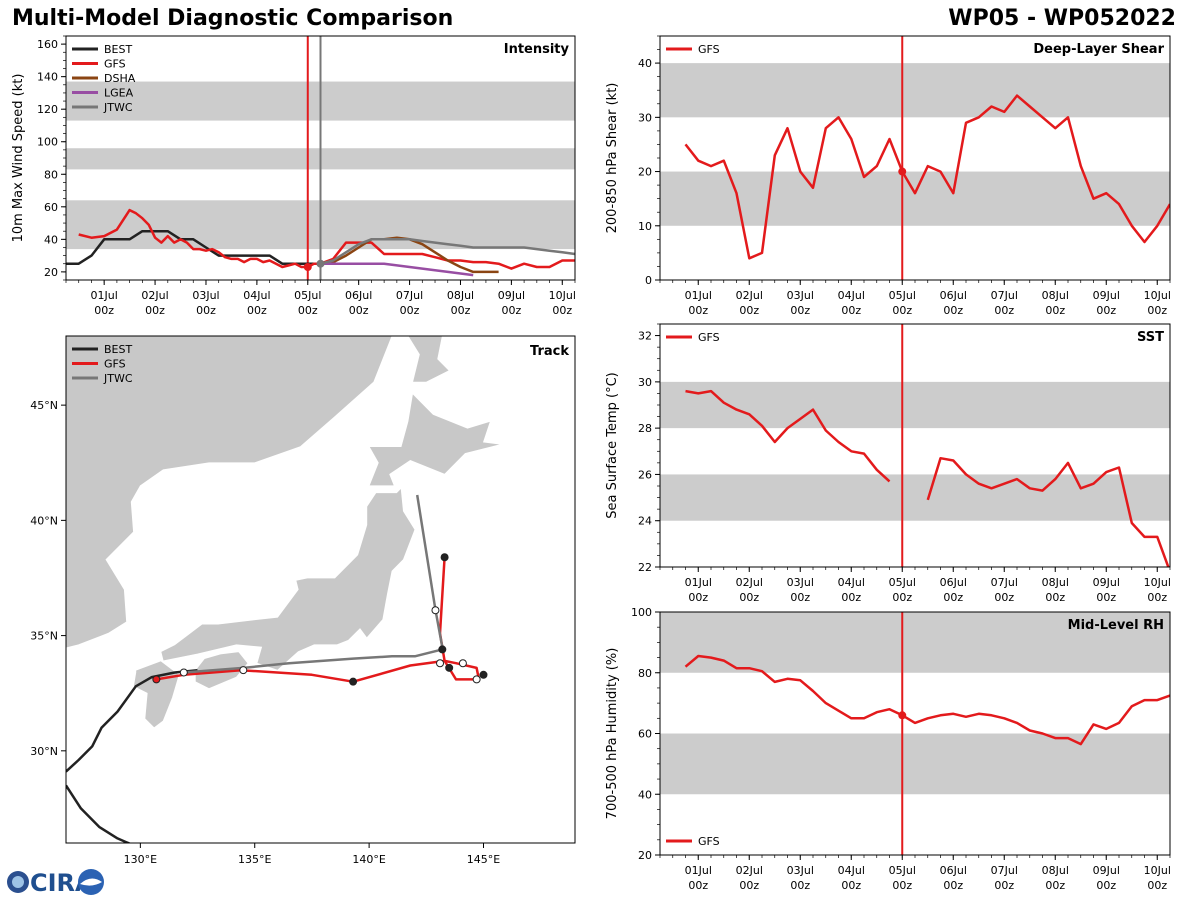 The image size is (1200, 900). What do you see at coordinates (645, 226) in the screenshot?
I see `y-tick-label: 10` at bounding box center [645, 226].